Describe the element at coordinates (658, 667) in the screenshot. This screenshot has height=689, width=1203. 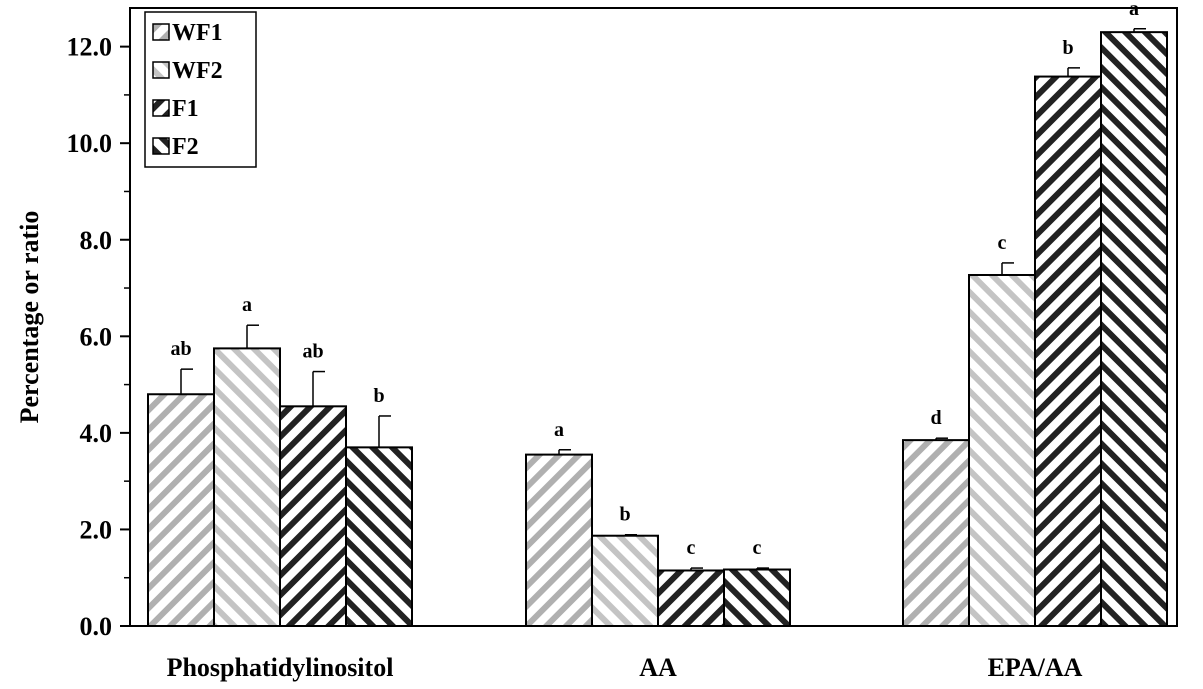
I see `category-label: AA` at that location.